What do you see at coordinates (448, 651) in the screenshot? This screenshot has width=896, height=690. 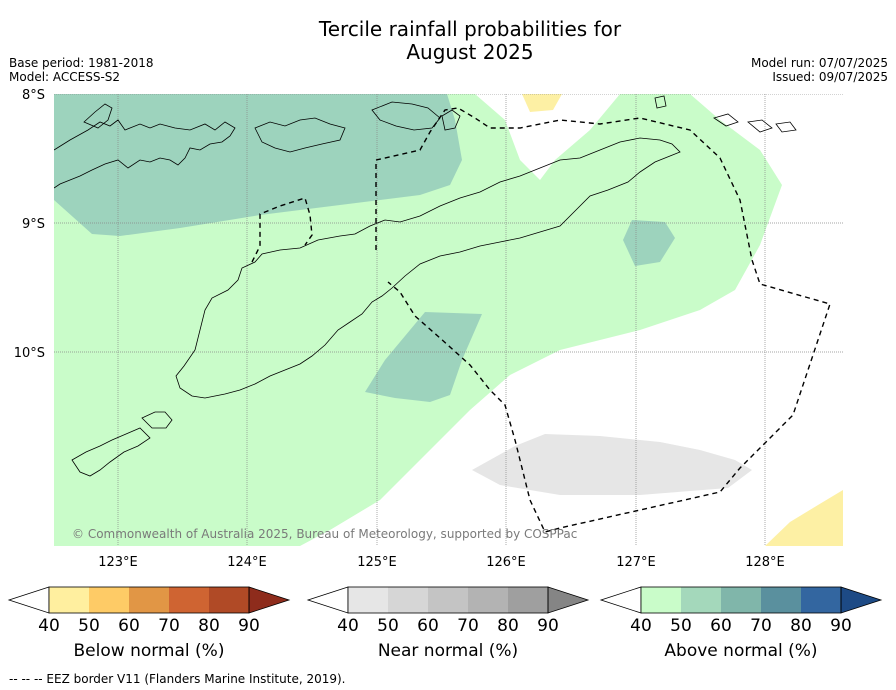 I see `colorbar-title: Near normal (%)` at bounding box center [448, 651].